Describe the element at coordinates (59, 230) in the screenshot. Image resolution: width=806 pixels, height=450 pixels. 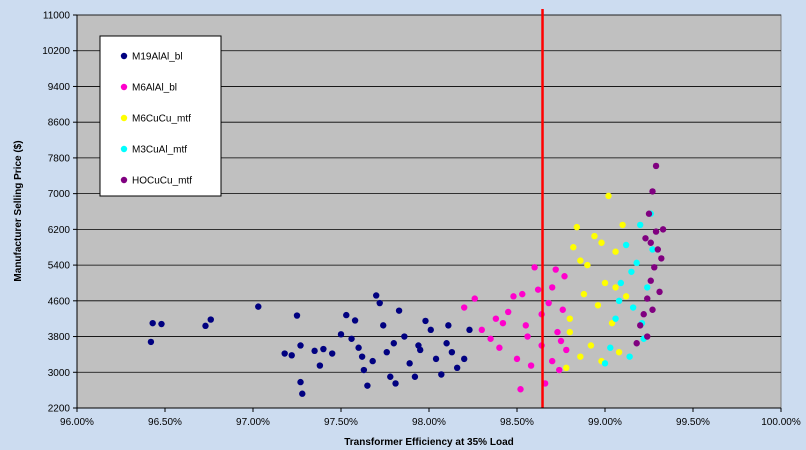
I see `y-tick-label: 6200` at that location.